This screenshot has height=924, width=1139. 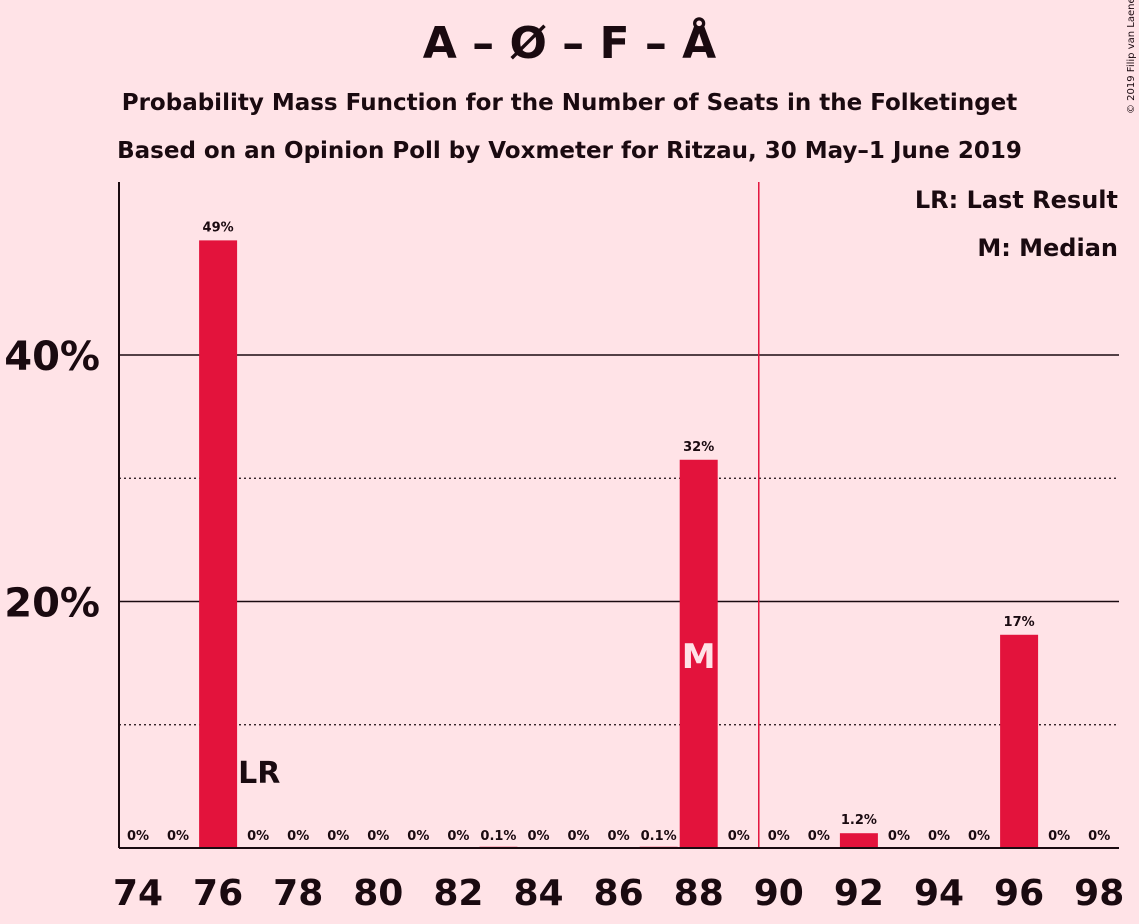 I want to click on legend-median: M: Median, so click(x=1047, y=248).